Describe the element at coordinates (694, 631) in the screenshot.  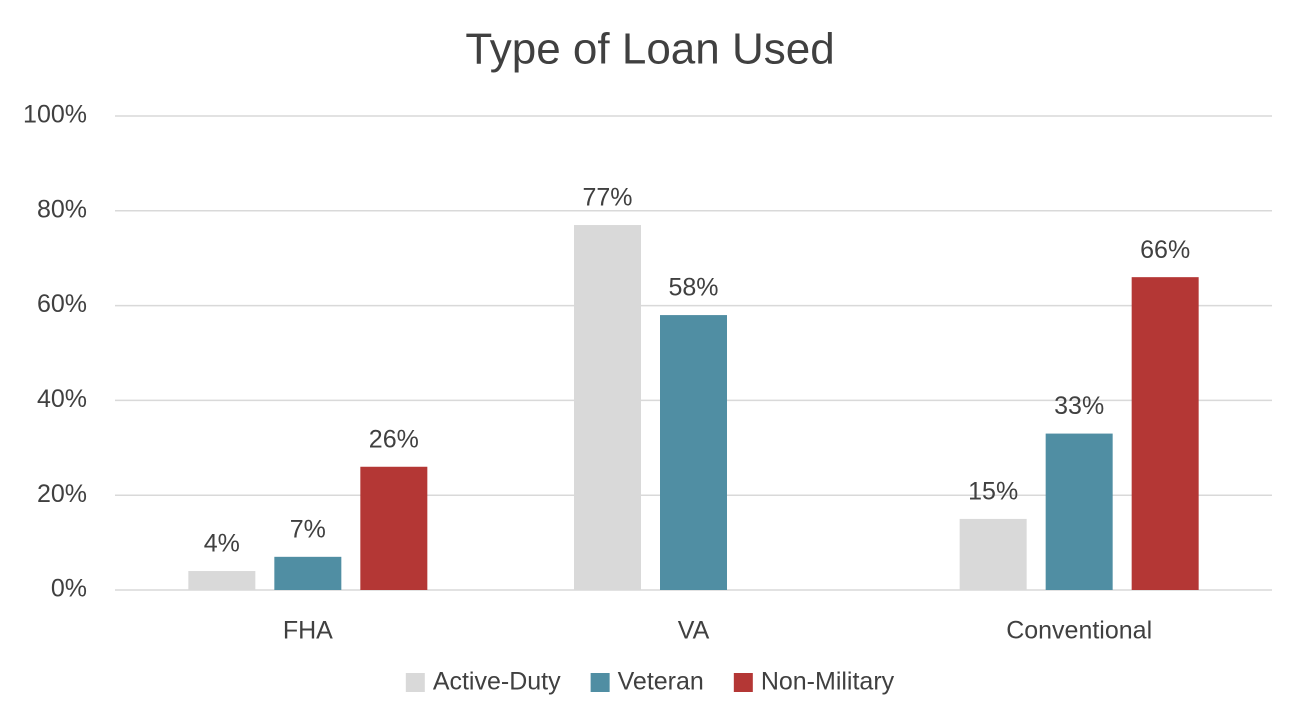
I see `x-tick-label: VA` at that location.